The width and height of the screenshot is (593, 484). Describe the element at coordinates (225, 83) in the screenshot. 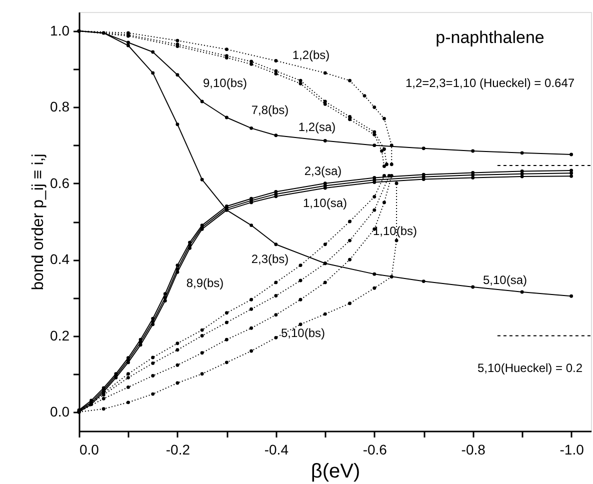

I see `annotation: 9,10(bs)` at that location.